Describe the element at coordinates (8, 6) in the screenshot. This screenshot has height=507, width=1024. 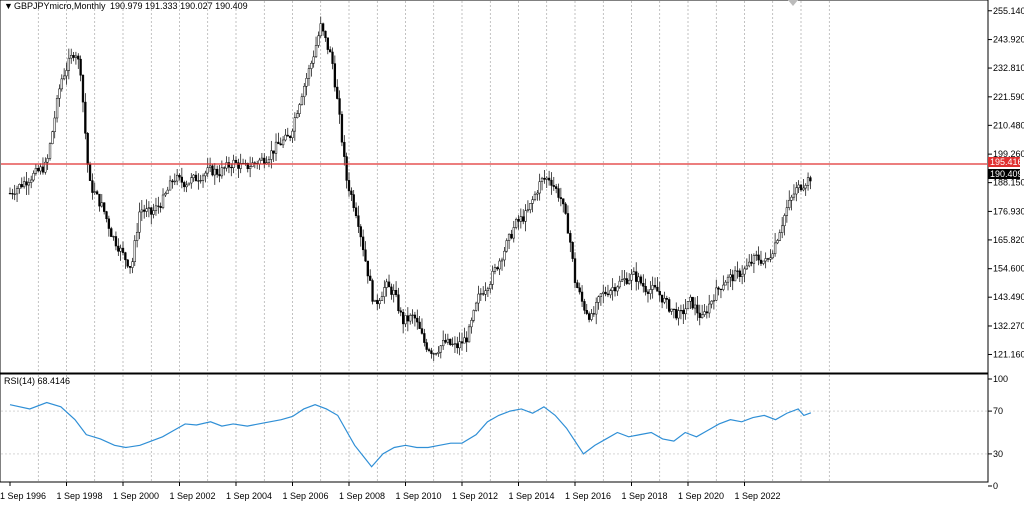
I see `header-arrow-icon: ▼` at that location.